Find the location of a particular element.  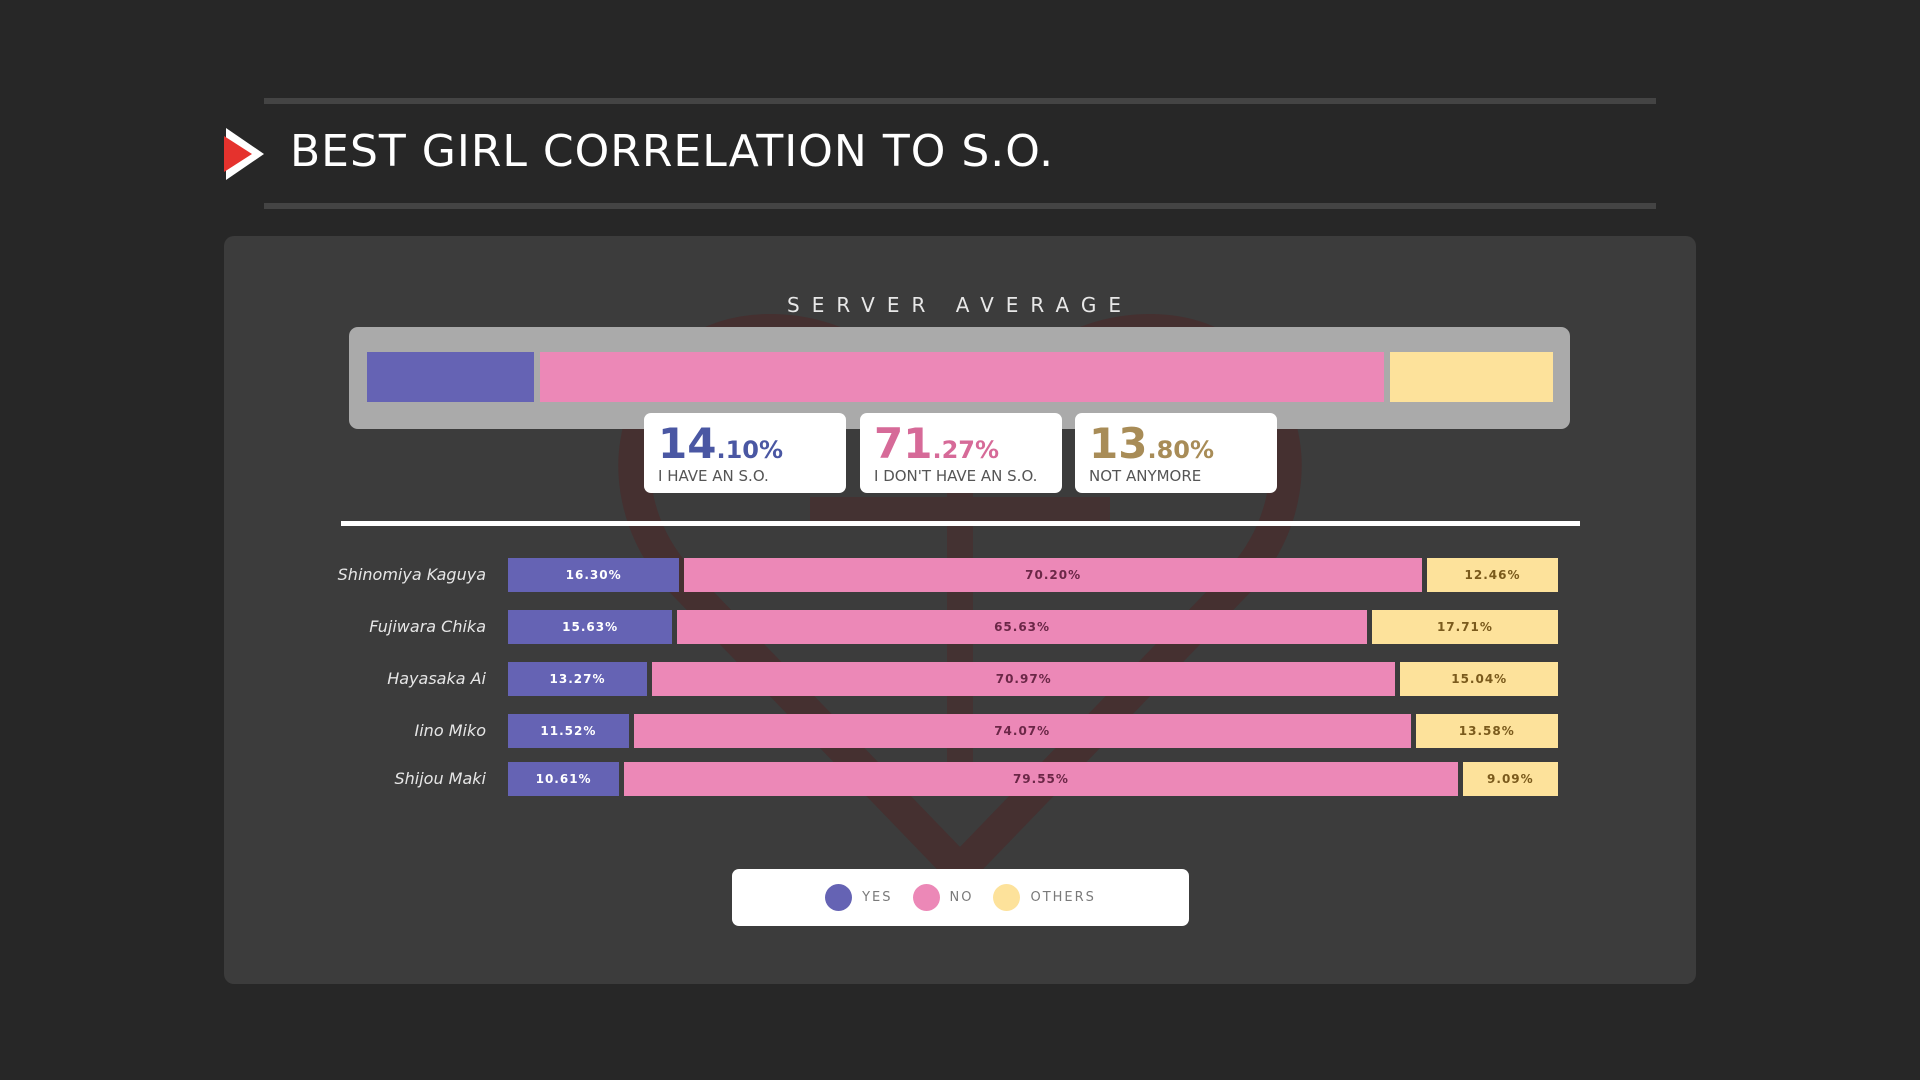

row-label: Fujiwara Chika is located at coordinates (427, 626).